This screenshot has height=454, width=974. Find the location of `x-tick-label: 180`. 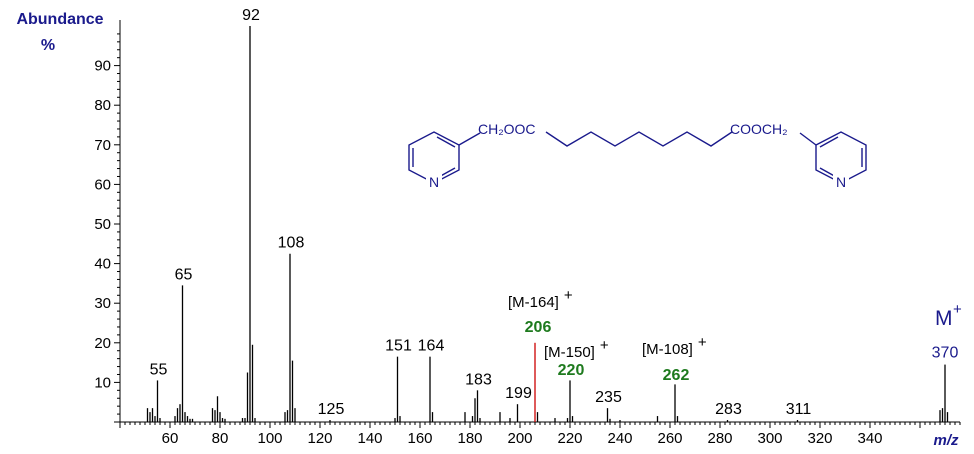

x-tick-label: 180 is located at coordinates (469, 438).